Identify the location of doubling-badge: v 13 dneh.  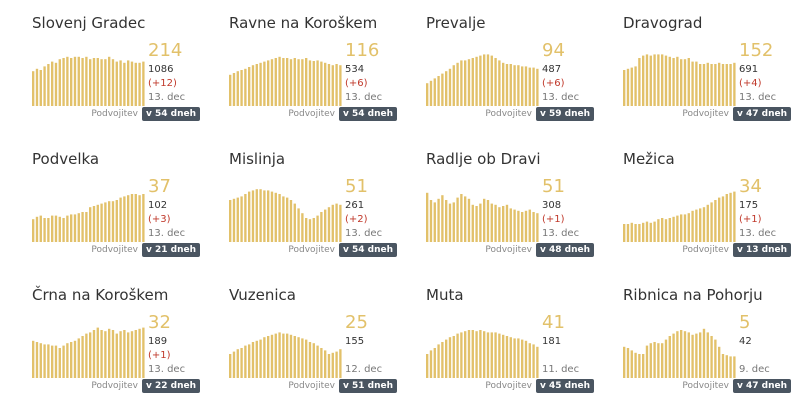
(761, 249).